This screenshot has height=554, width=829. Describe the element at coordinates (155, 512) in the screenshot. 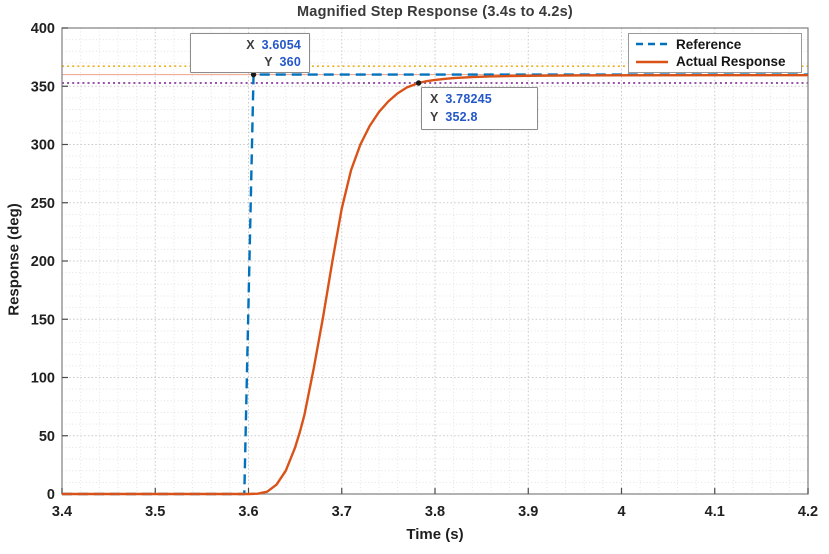

I see `x-tick-label: 3.5` at that location.